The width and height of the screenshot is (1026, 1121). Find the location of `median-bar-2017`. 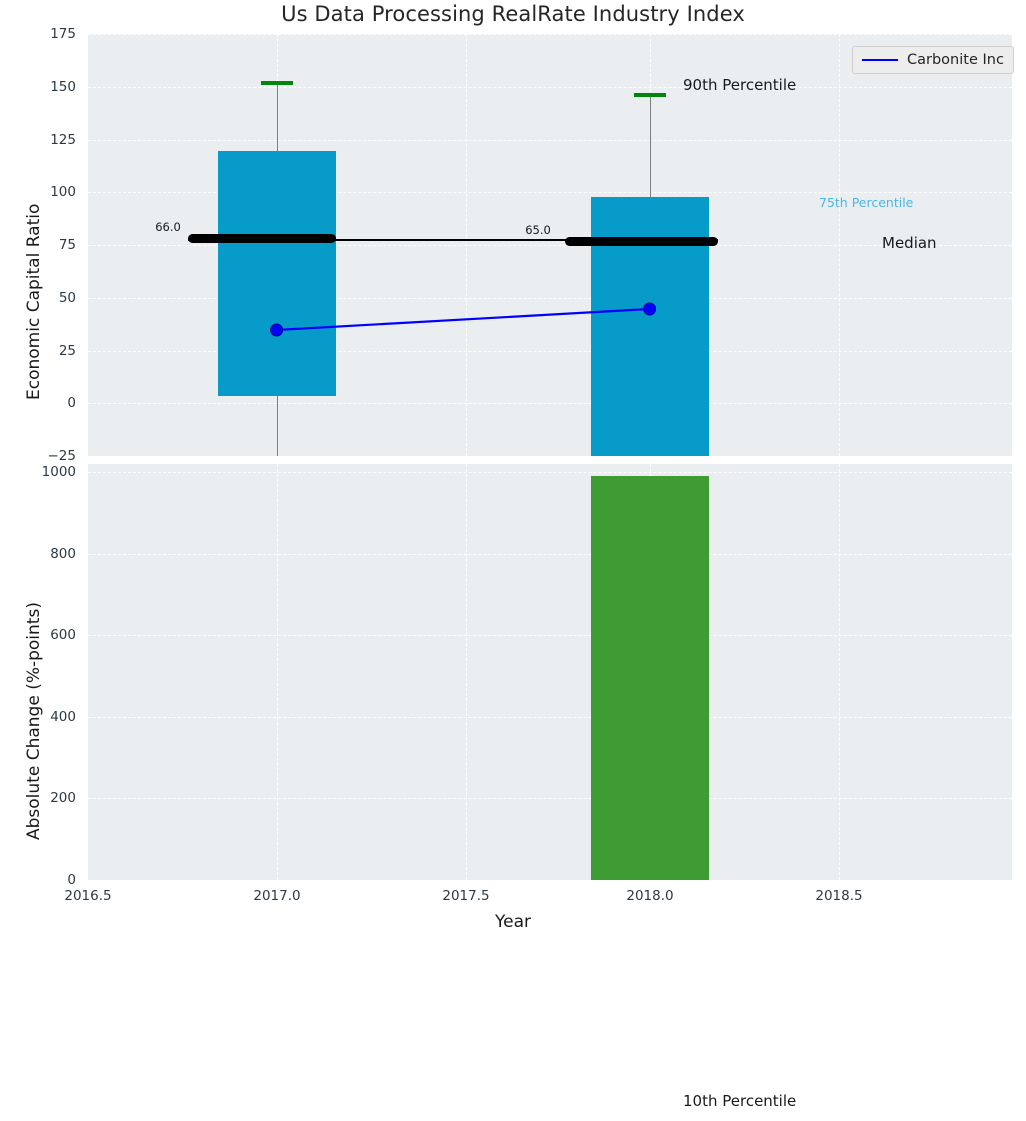

median-bar-2017 is located at coordinates (262, 238).